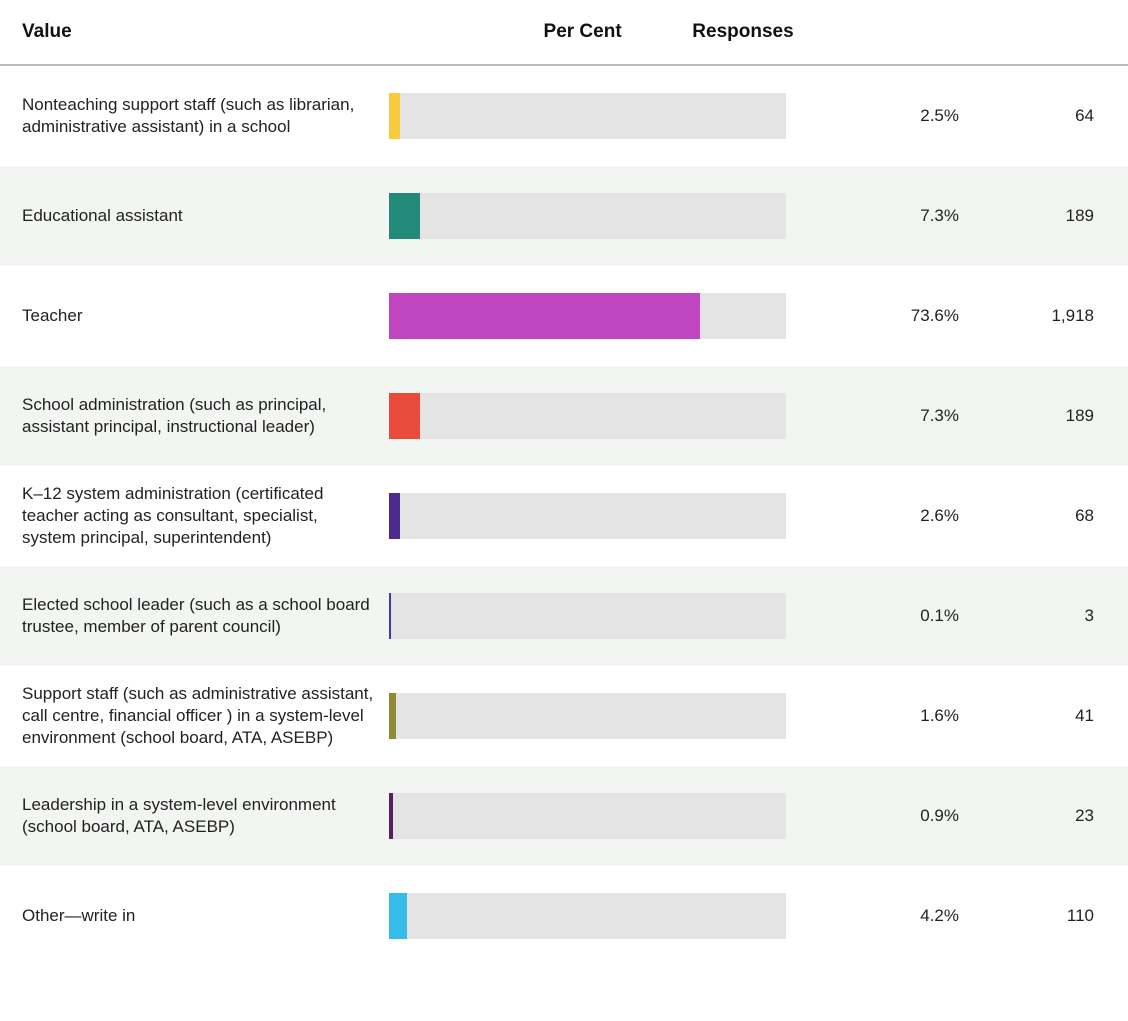  Describe the element at coordinates (1084, 815) in the screenshot. I see `responses-label: 23` at that location.